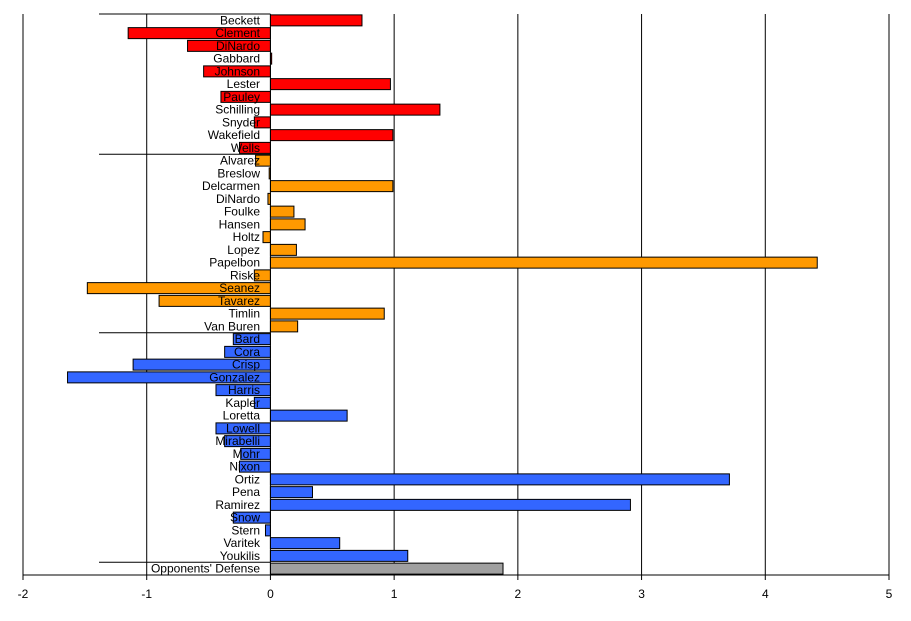  I want to click on category-label: Beckett, so click(240, 20).